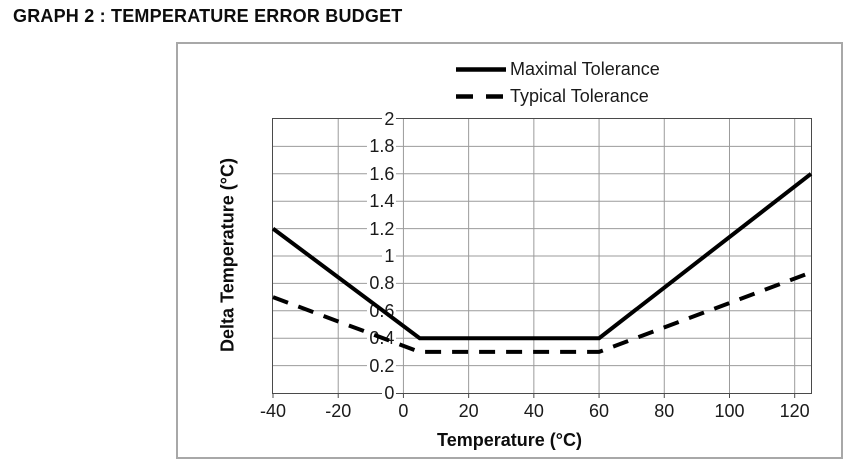 This screenshot has width=863, height=475. I want to click on x-tick-label: 100, so click(729, 411).